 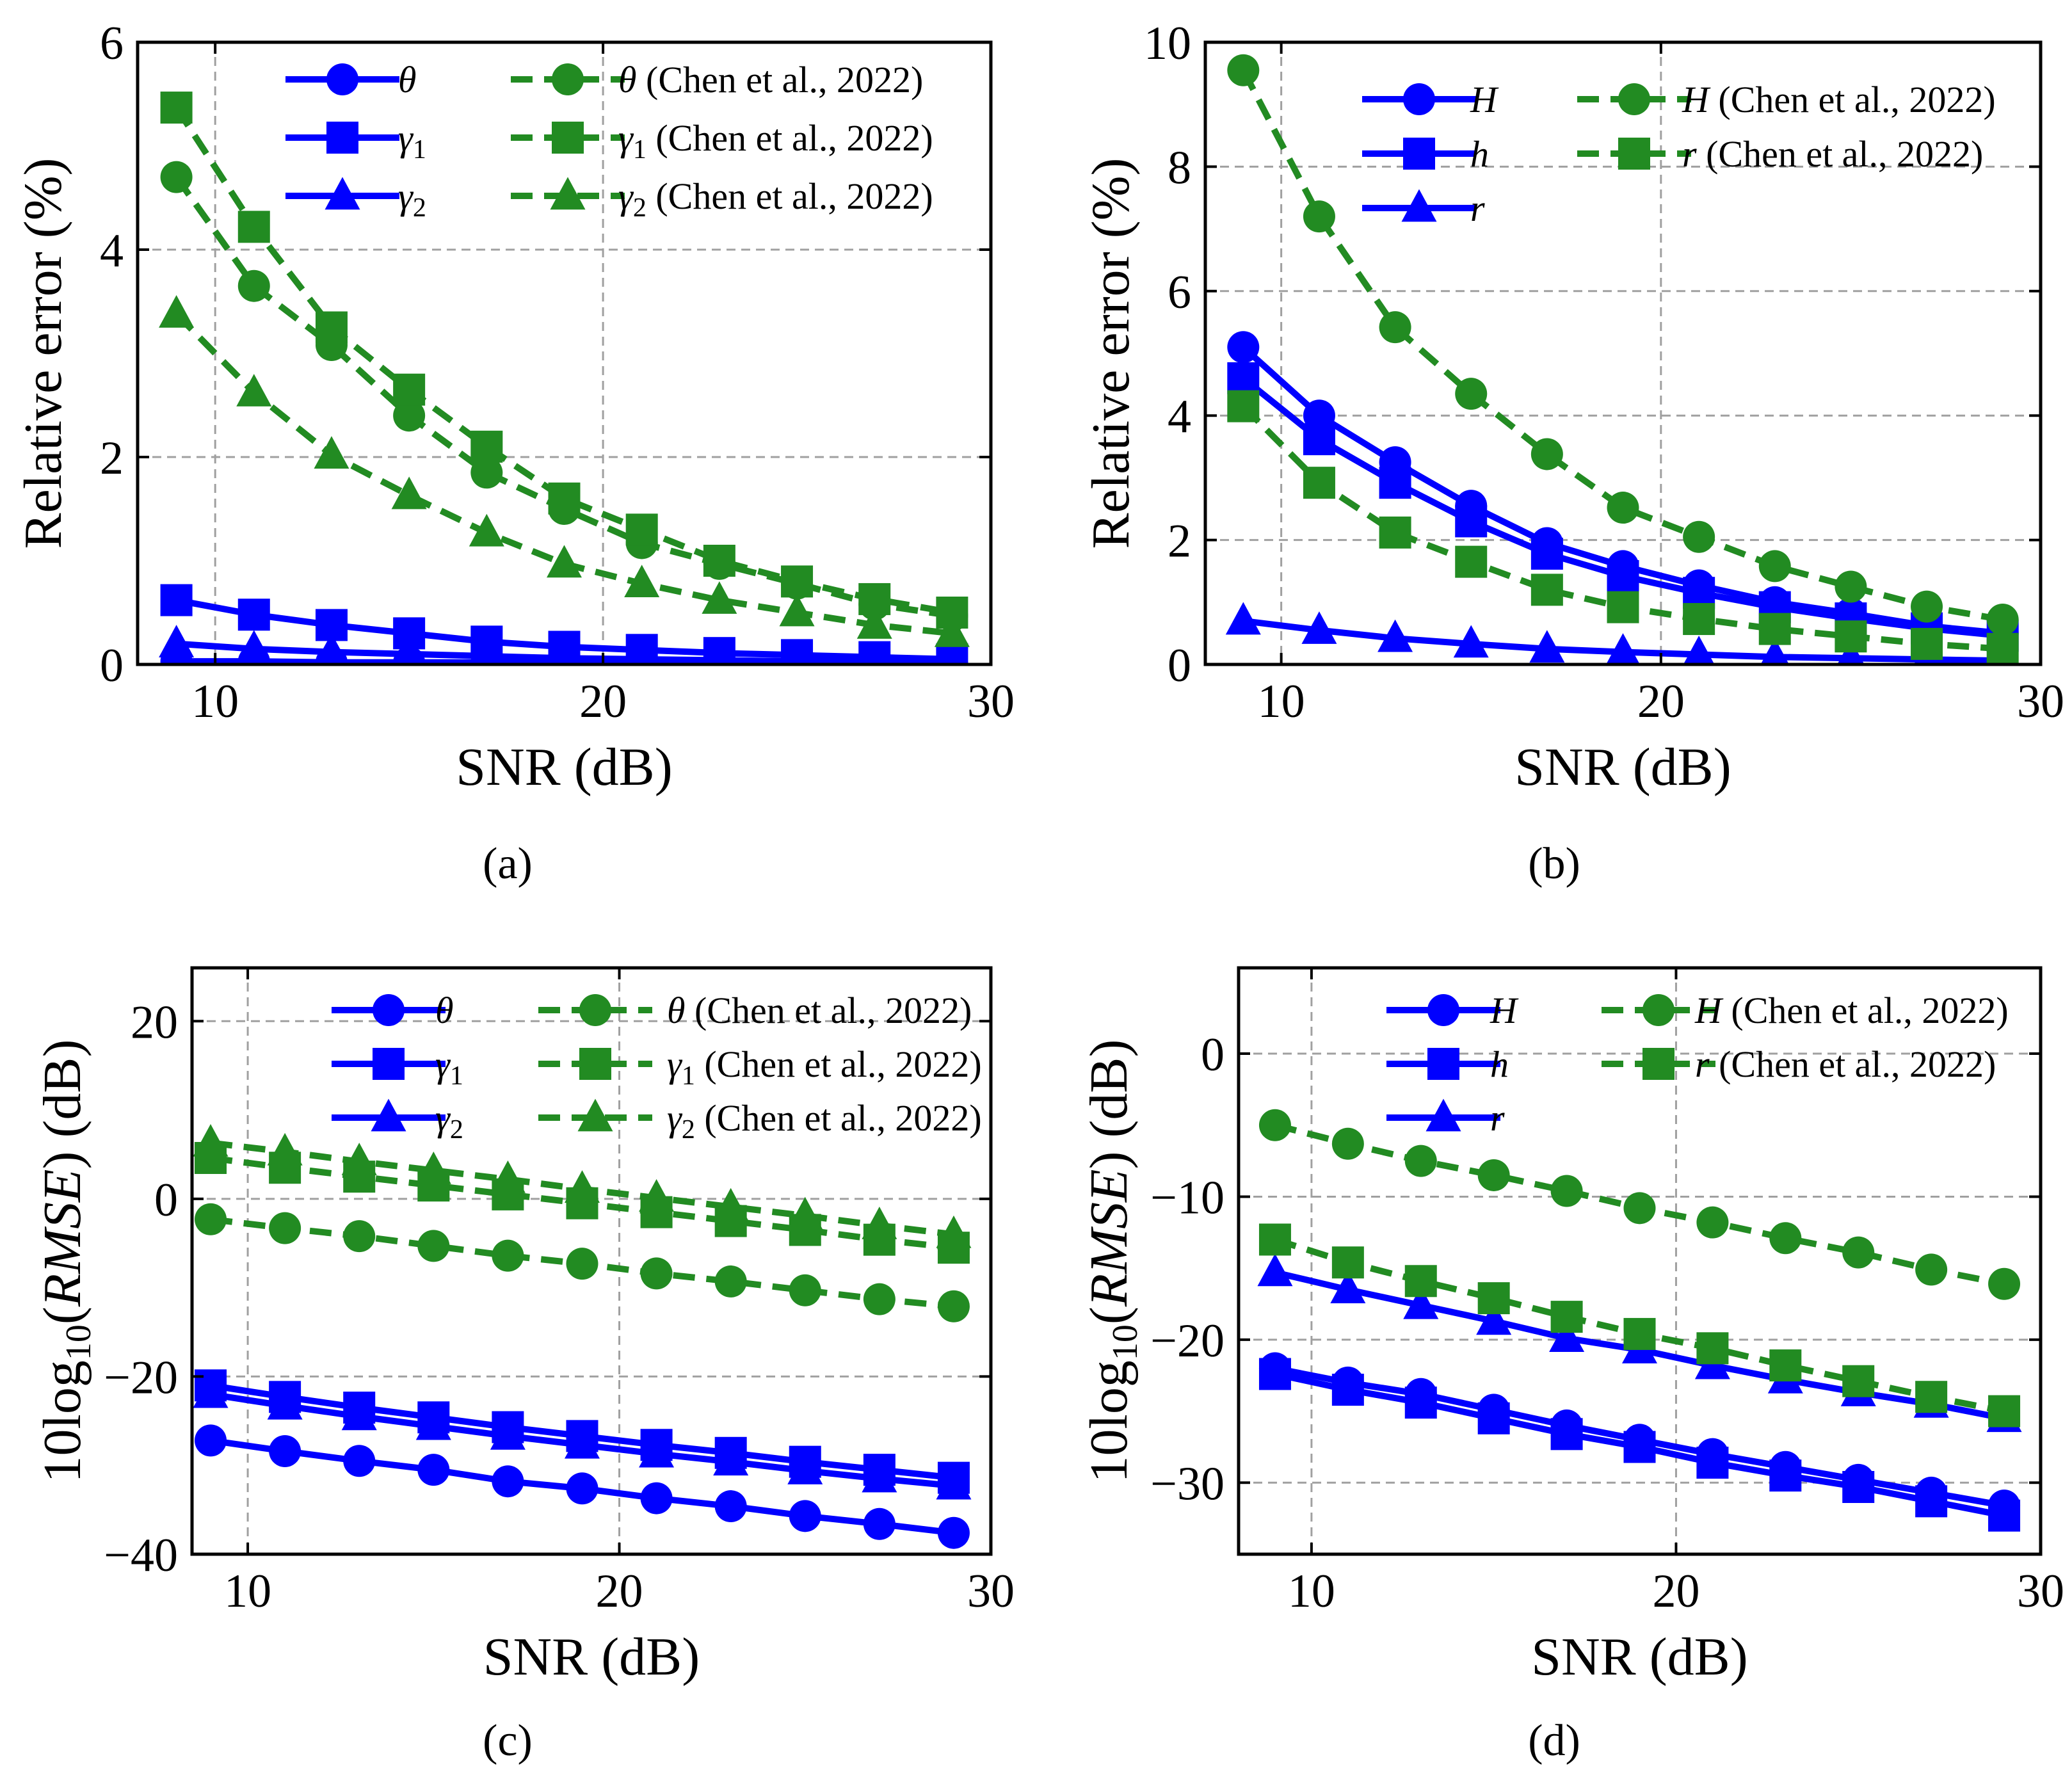 I want to click on legend-entry: θ (Chen et al., 2022), so click(x=755, y=1010).